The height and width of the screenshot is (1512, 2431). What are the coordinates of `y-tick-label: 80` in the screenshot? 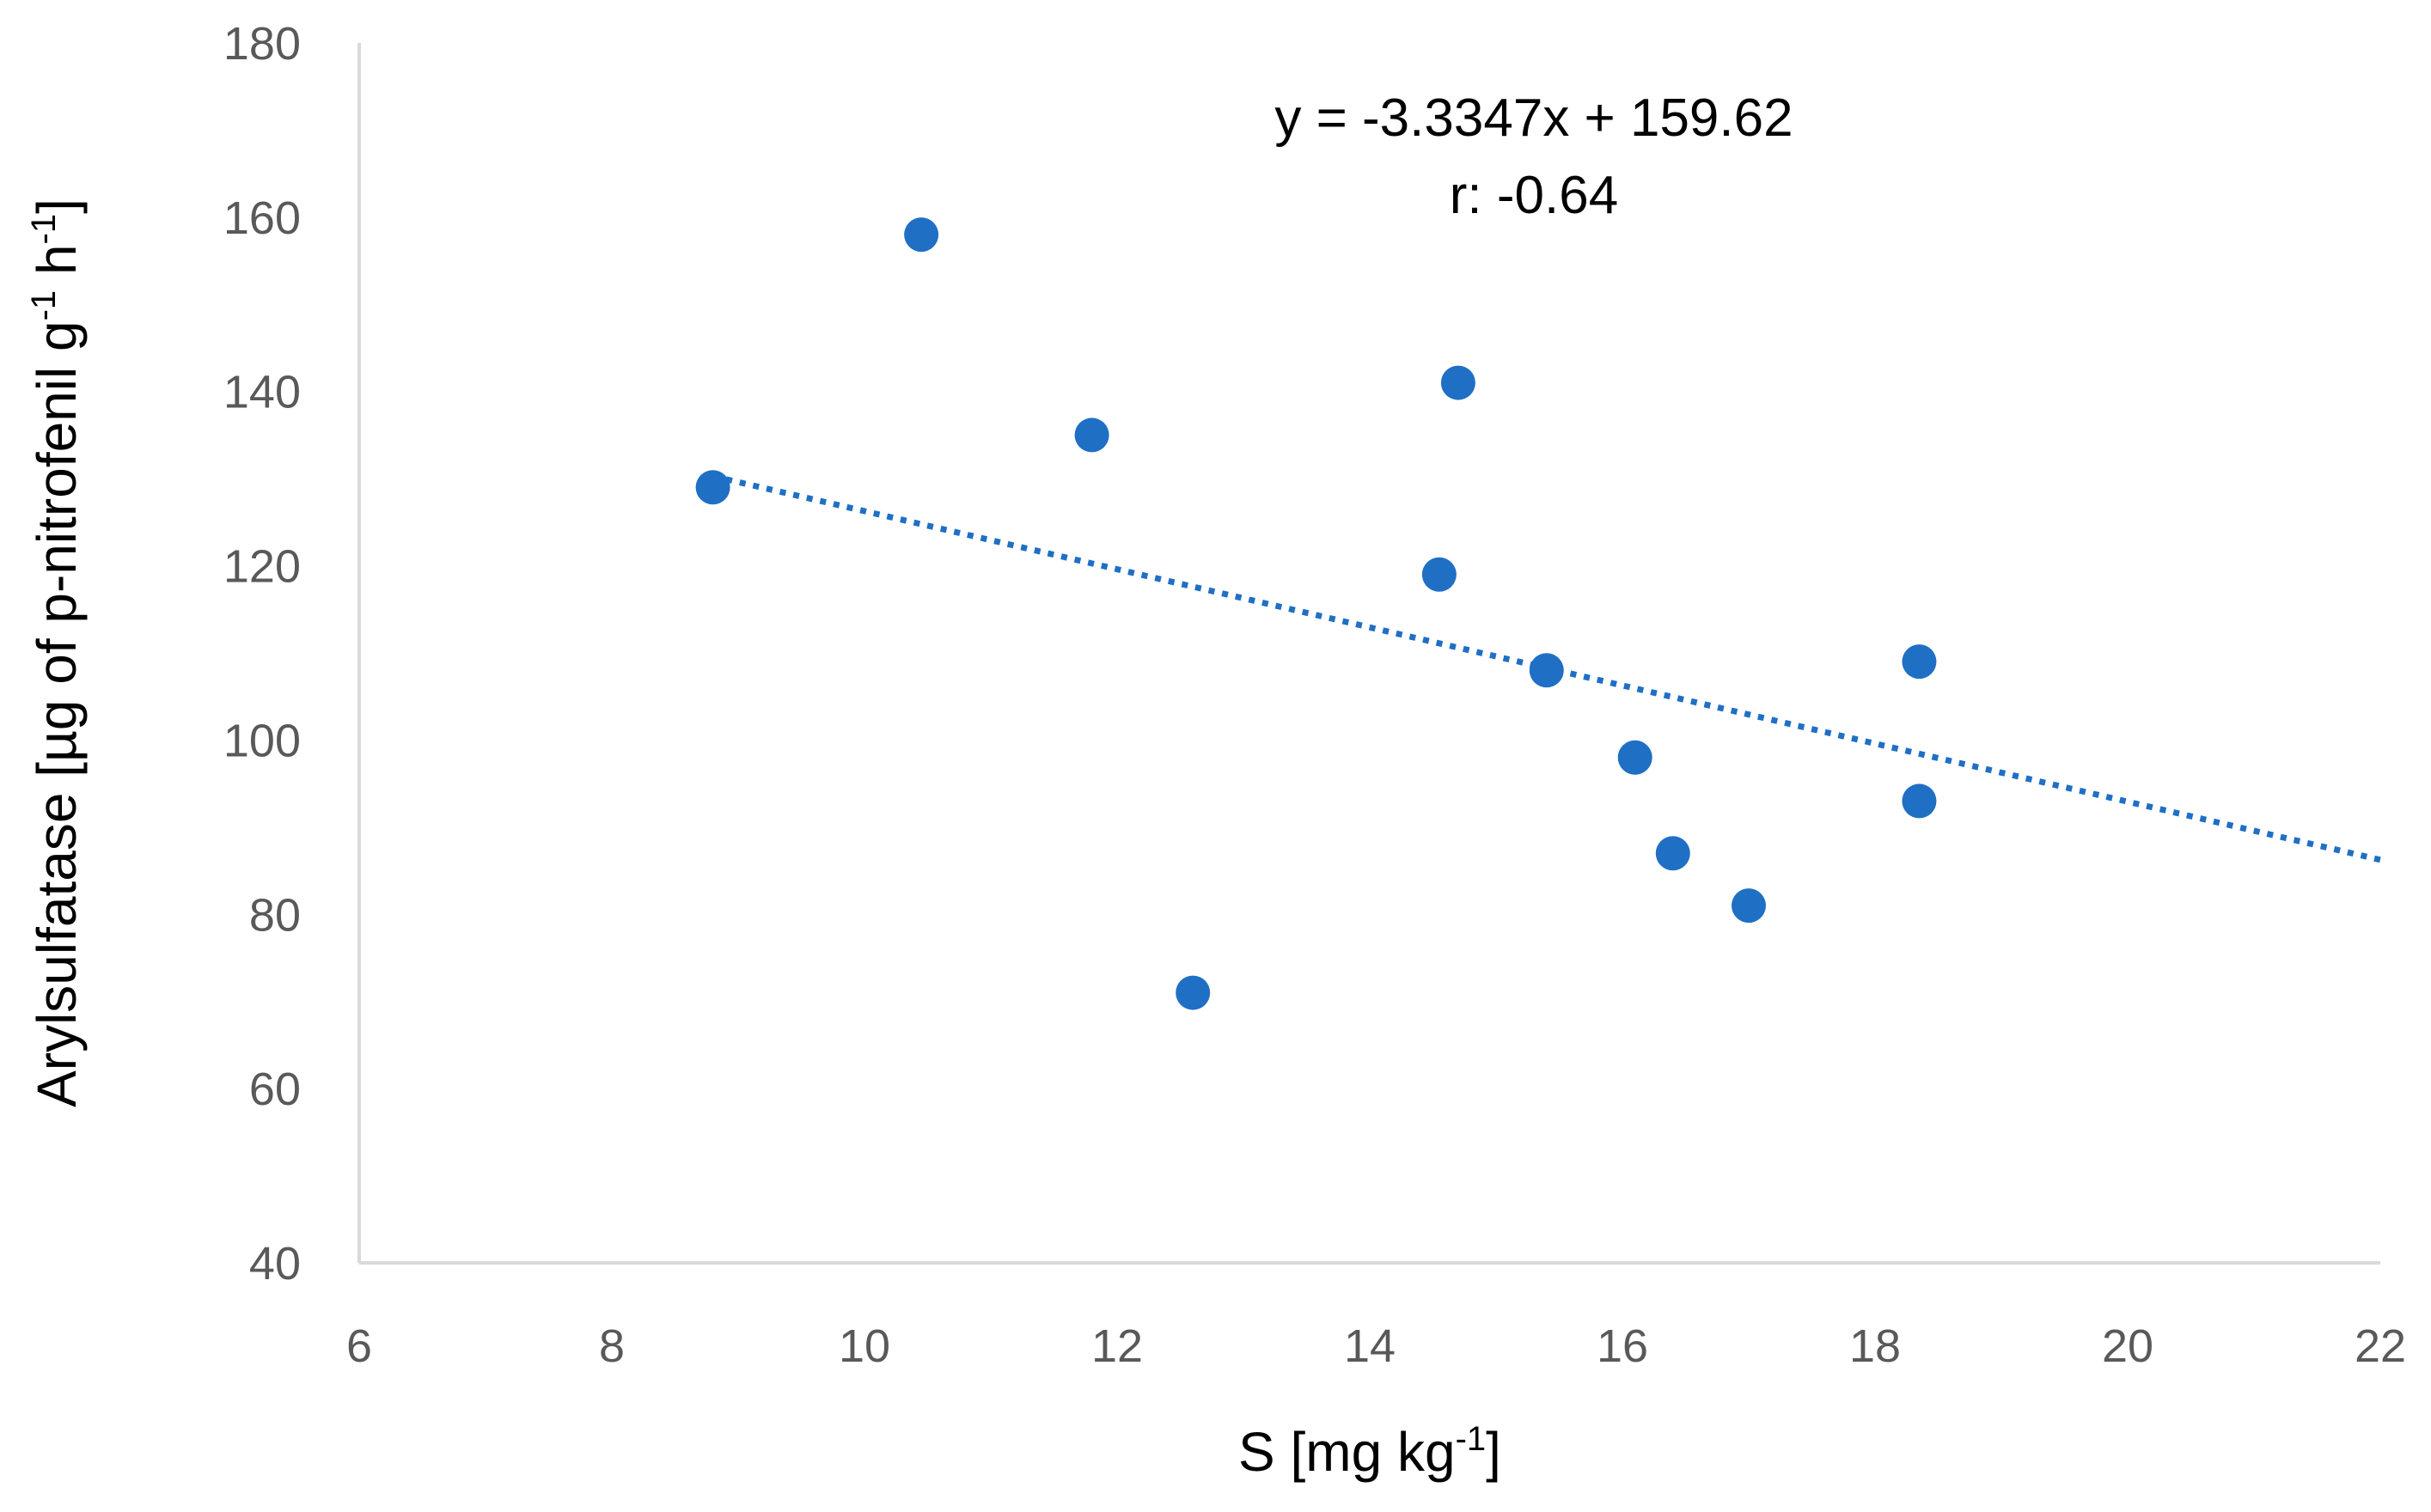 It's located at (275, 915).